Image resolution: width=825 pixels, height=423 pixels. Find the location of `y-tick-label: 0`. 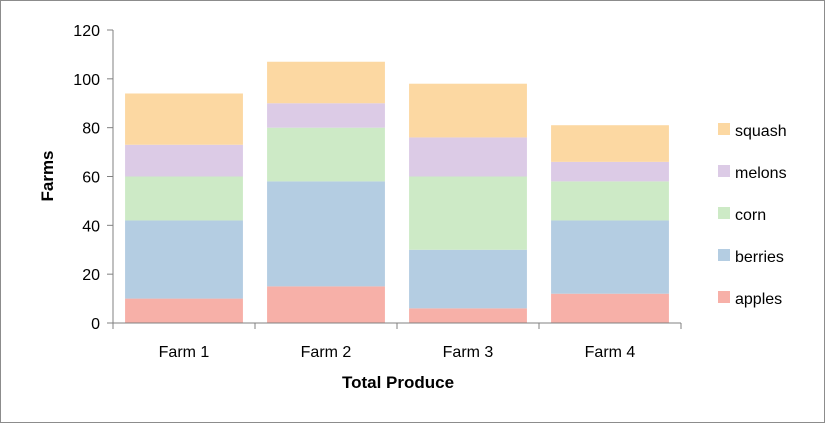

y-tick-label: 0 is located at coordinates (95, 324).